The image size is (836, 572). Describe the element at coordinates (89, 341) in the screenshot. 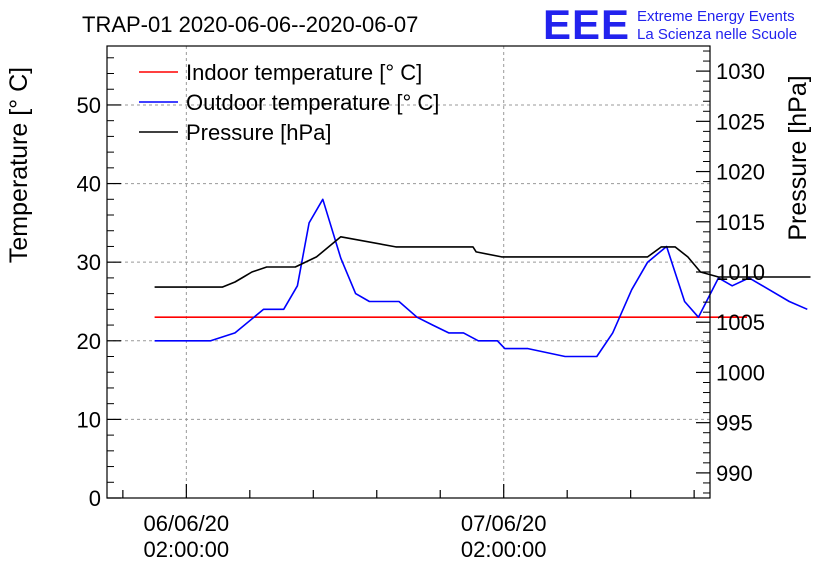

I see `y-tick-label: 20` at that location.